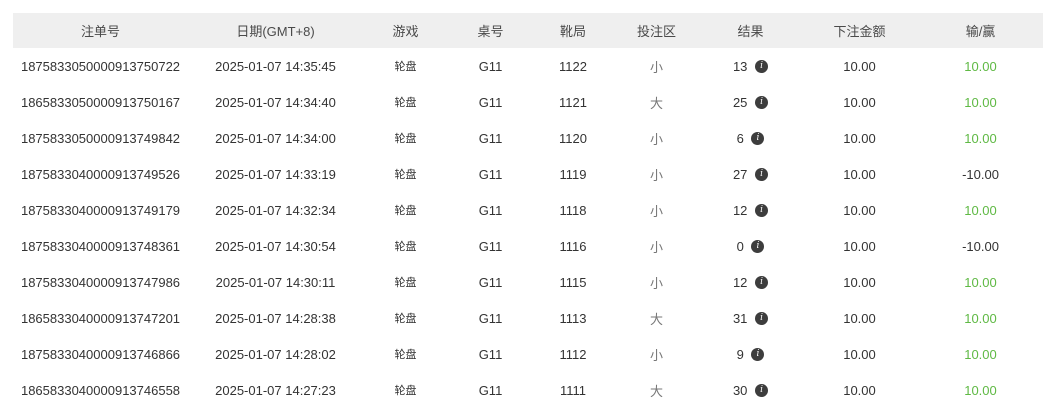 Image resolution: width=1055 pixels, height=415 pixels. I want to click on date-cell: 2025-01-07 14:30:11, so click(275, 282).